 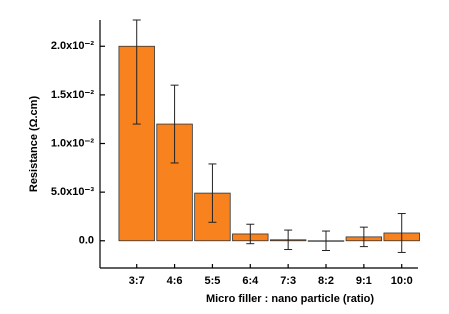 What do you see at coordinates (364, 281) in the screenshot?
I see `x-tick-label: 9:1` at bounding box center [364, 281].